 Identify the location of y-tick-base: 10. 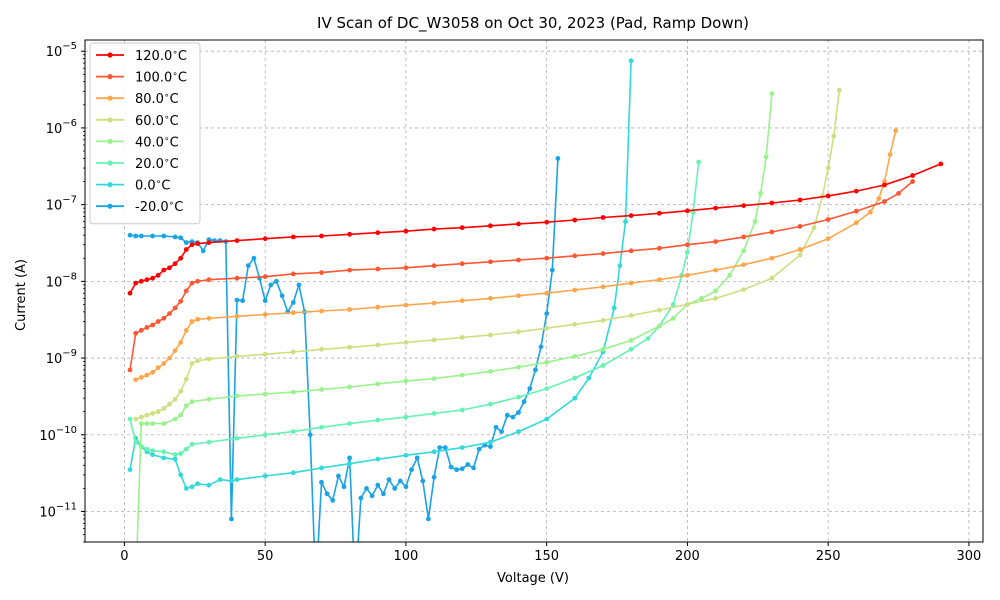
(54, 206).